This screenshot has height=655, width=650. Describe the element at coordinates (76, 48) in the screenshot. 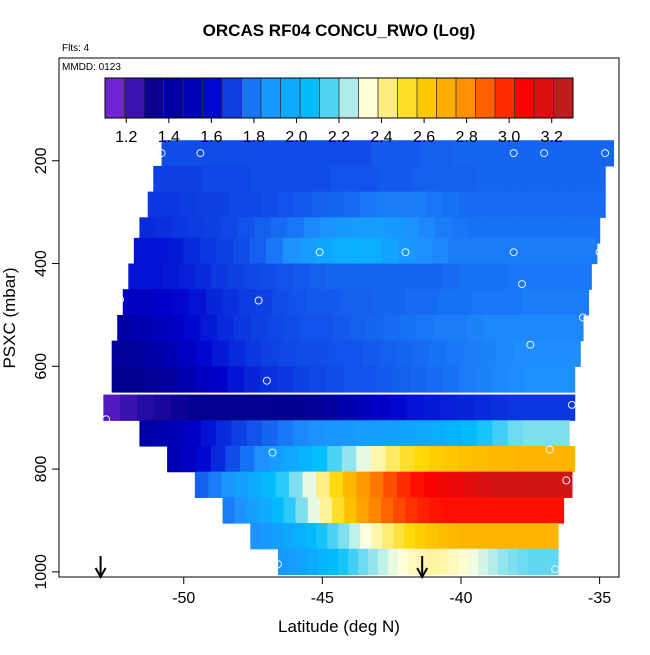

I see `flights-label: Flts: 4` at that location.